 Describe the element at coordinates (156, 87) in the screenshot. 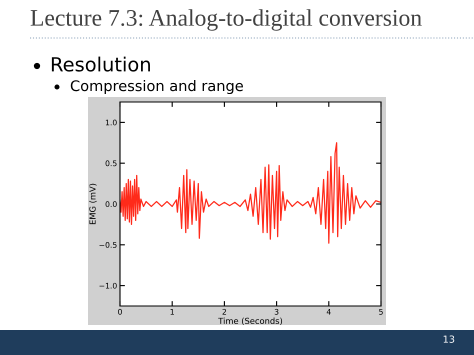

I see `text: Compression and range` at that location.